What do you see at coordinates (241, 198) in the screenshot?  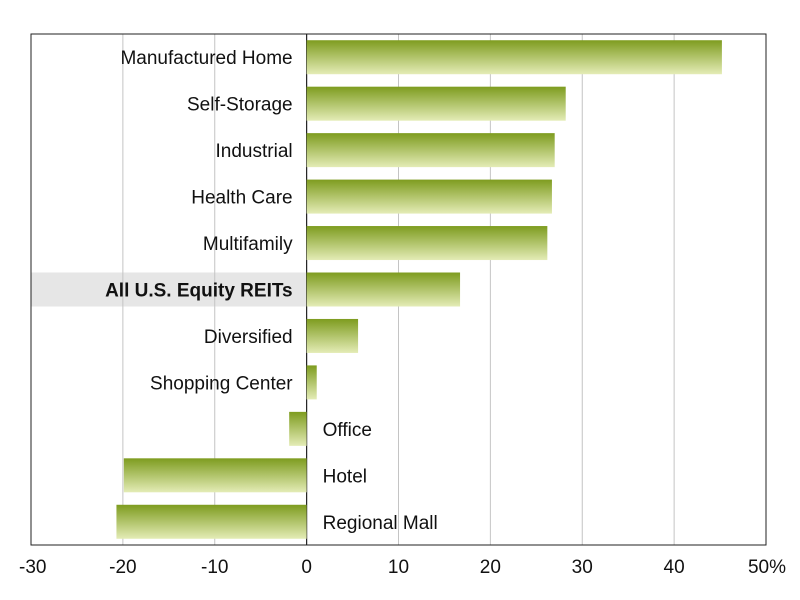 I see `category-label: Health Care` at bounding box center [241, 198].